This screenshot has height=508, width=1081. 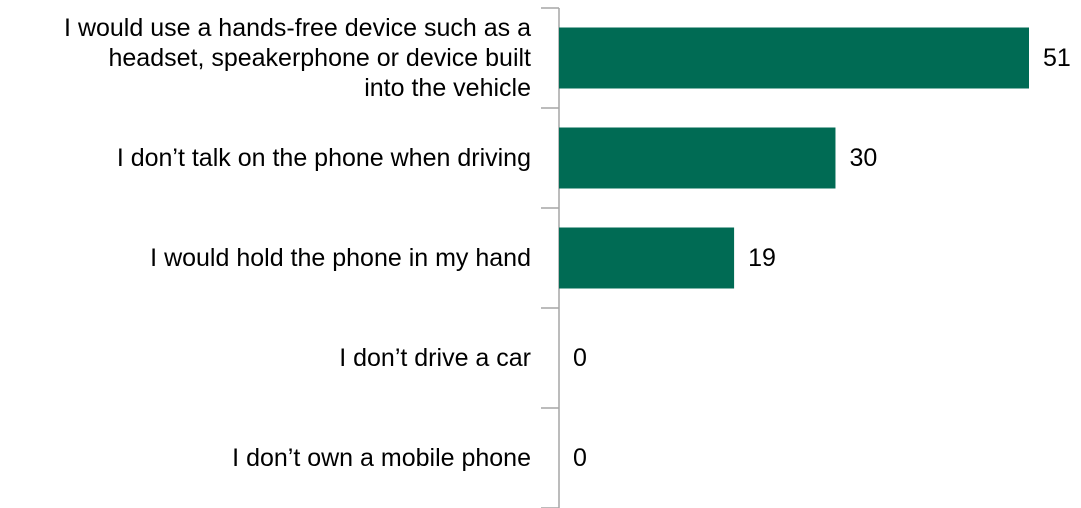 I want to click on data-label: 51, so click(x=1057, y=58).